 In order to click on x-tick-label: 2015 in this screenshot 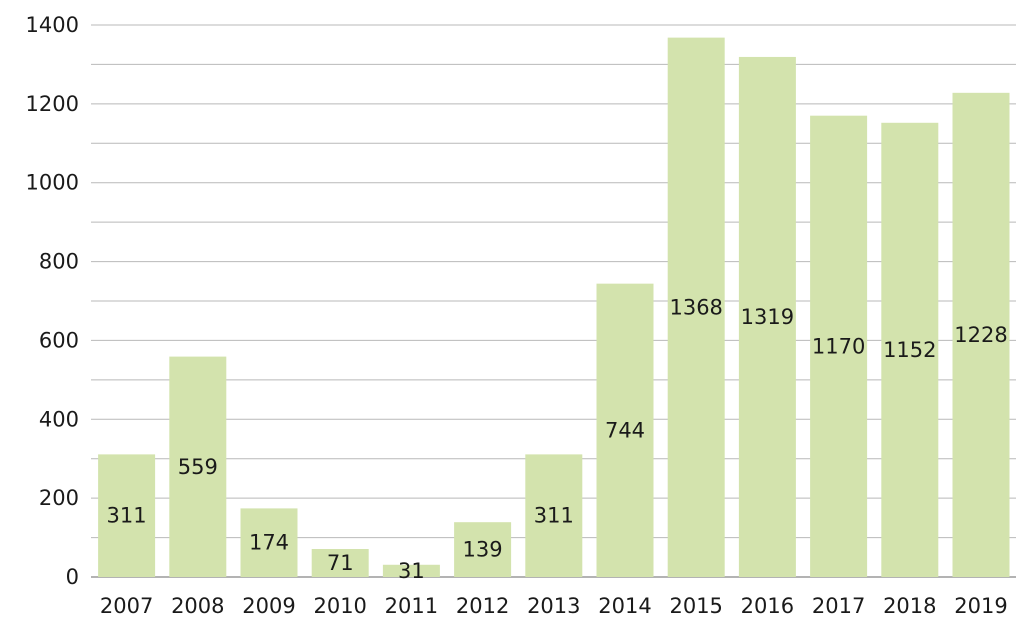, I will do `click(695, 606)`.